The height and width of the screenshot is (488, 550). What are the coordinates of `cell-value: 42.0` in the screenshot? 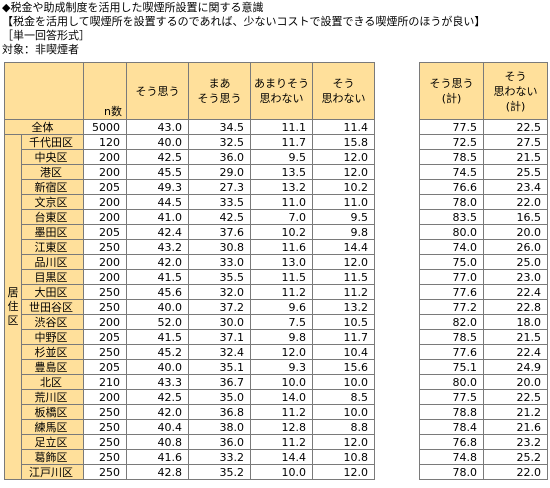 It's located at (157, 412).